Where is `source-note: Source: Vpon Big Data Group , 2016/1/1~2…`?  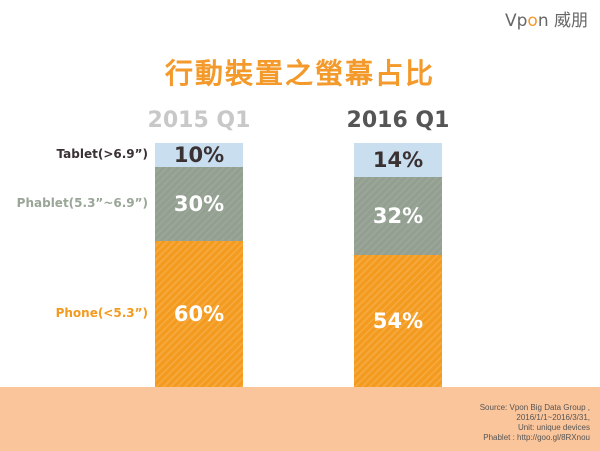
source-note: Source: Vpon Big Data Group , 2016/1/1~2… is located at coordinates (535, 423).